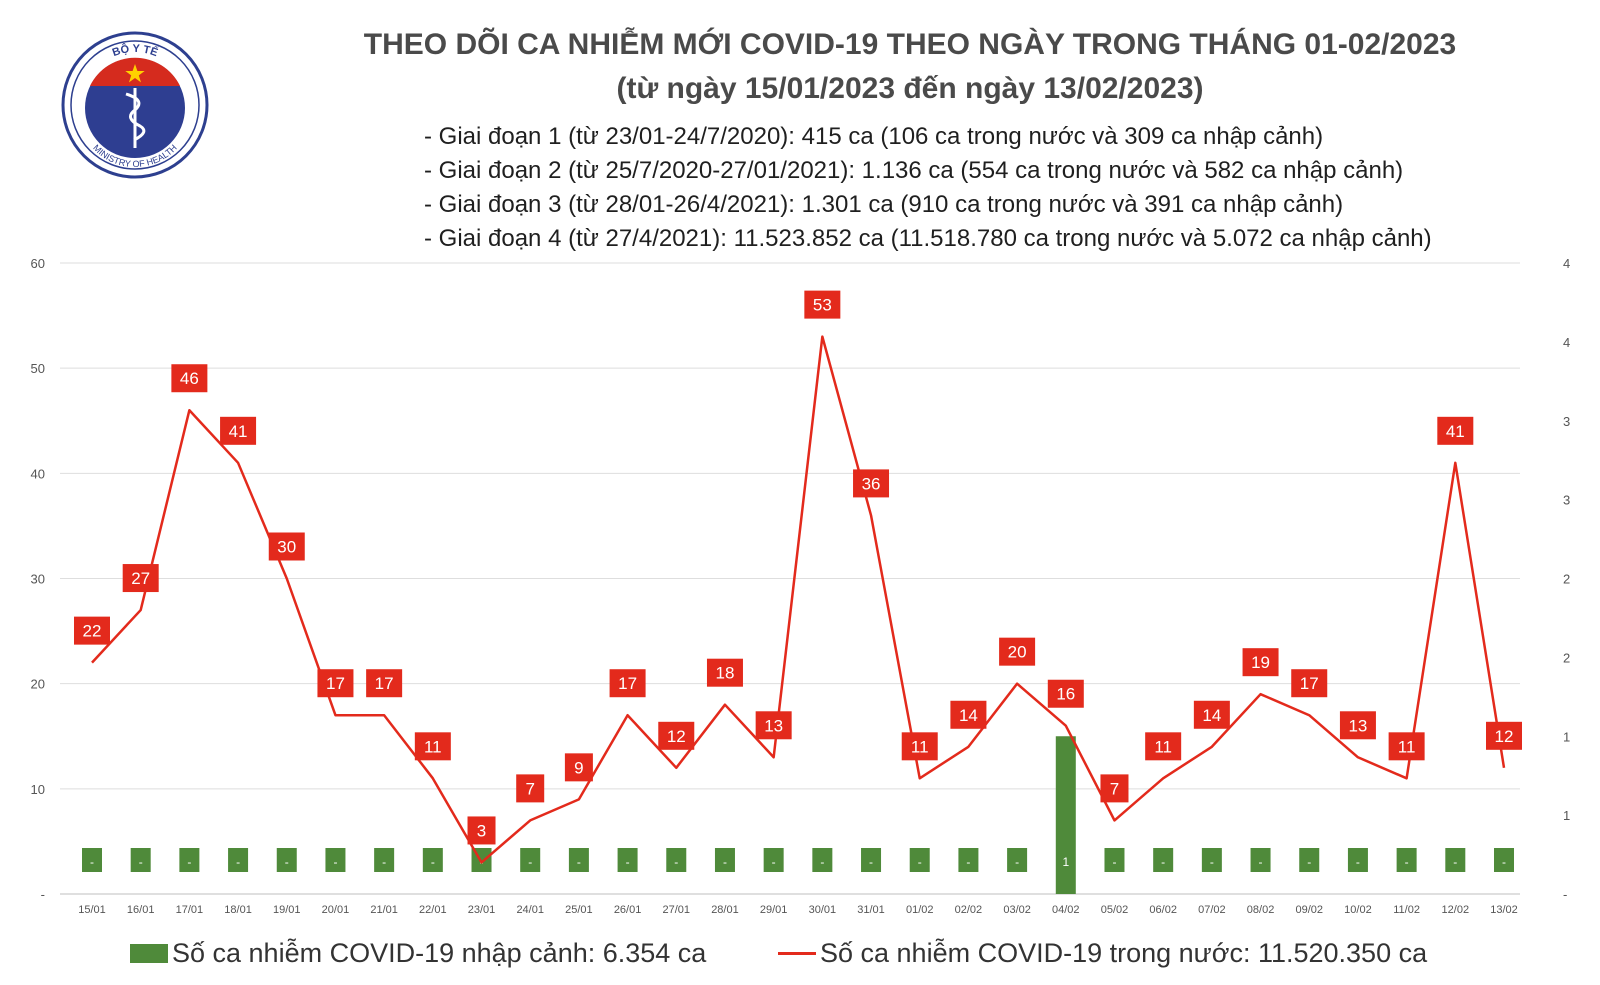  I want to click on x-tick-label: 08/02, so click(1261, 910).